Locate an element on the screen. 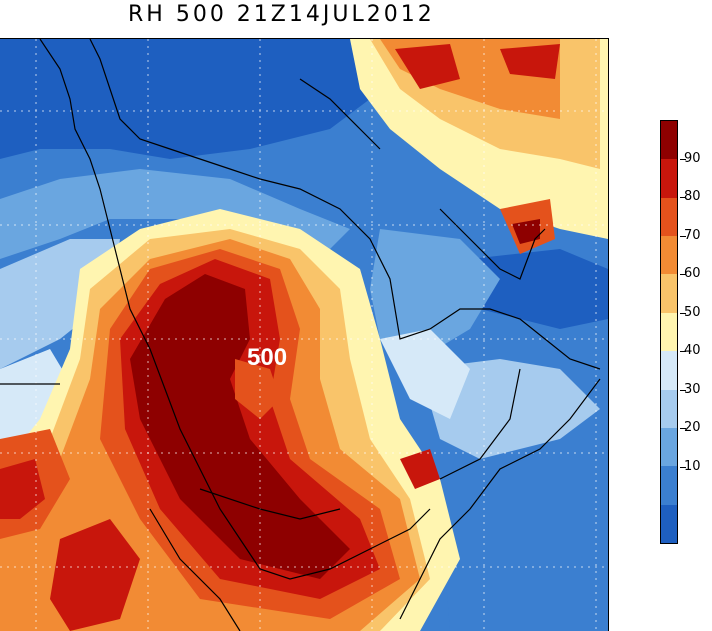 This screenshot has width=712, height=631. legend-tick-label: 10 is located at coordinates (692, 466).